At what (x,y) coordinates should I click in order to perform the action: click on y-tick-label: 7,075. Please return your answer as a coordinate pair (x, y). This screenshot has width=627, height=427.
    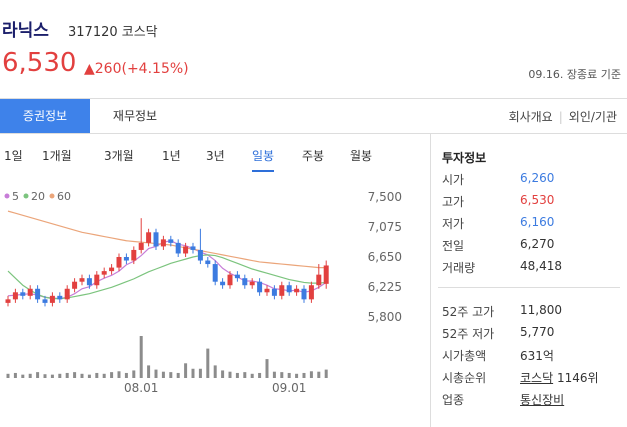
    Looking at the image, I should click on (385, 227).